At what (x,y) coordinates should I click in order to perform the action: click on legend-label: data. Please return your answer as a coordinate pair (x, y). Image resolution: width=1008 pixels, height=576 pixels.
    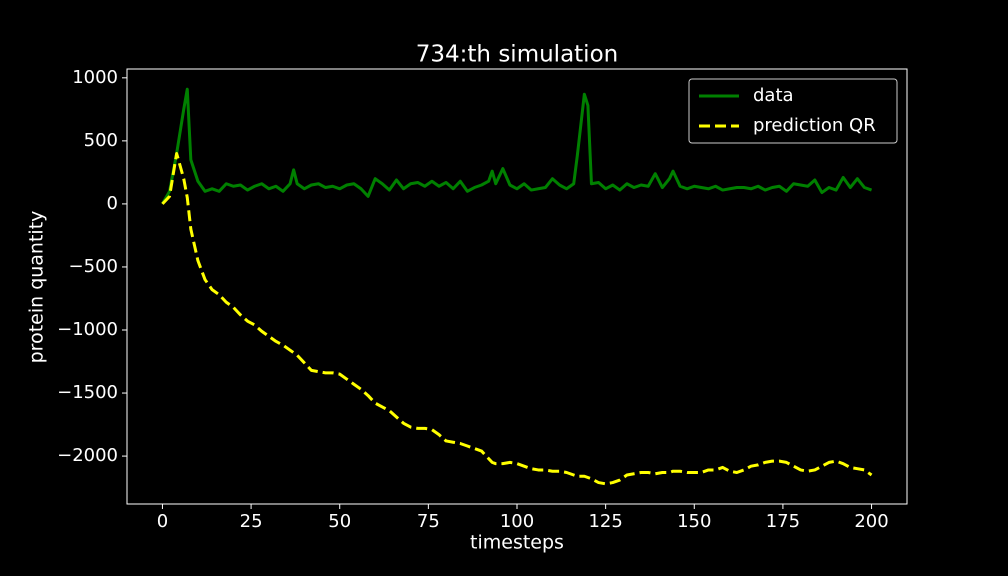
    Looking at the image, I should click on (773, 95).